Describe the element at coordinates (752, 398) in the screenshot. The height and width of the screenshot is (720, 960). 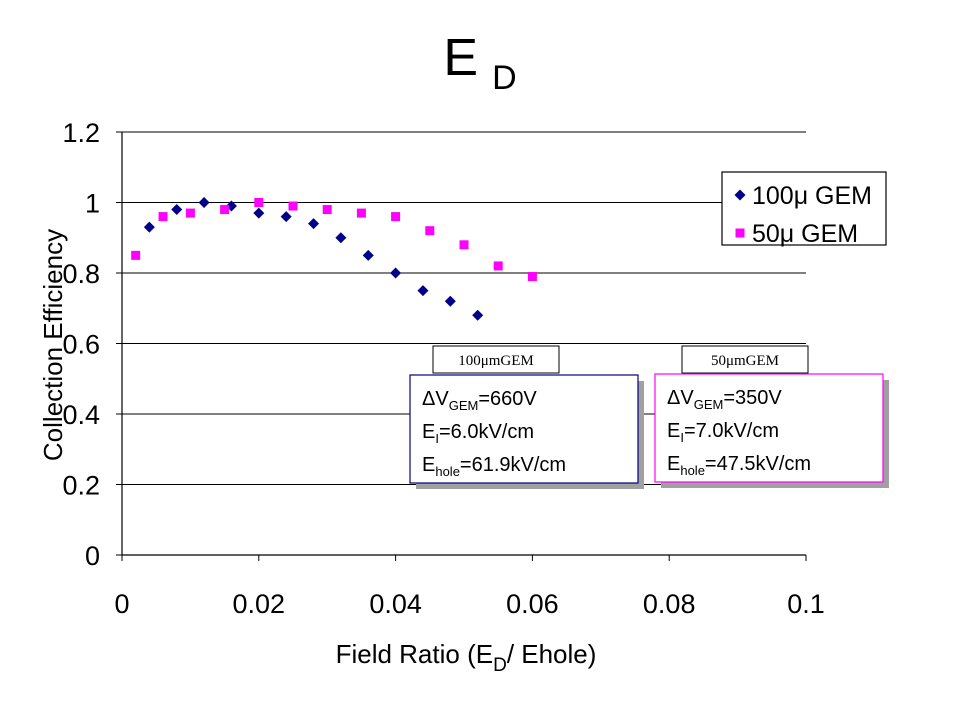
I see `annotation-1-line-0-rest: =350V` at that location.